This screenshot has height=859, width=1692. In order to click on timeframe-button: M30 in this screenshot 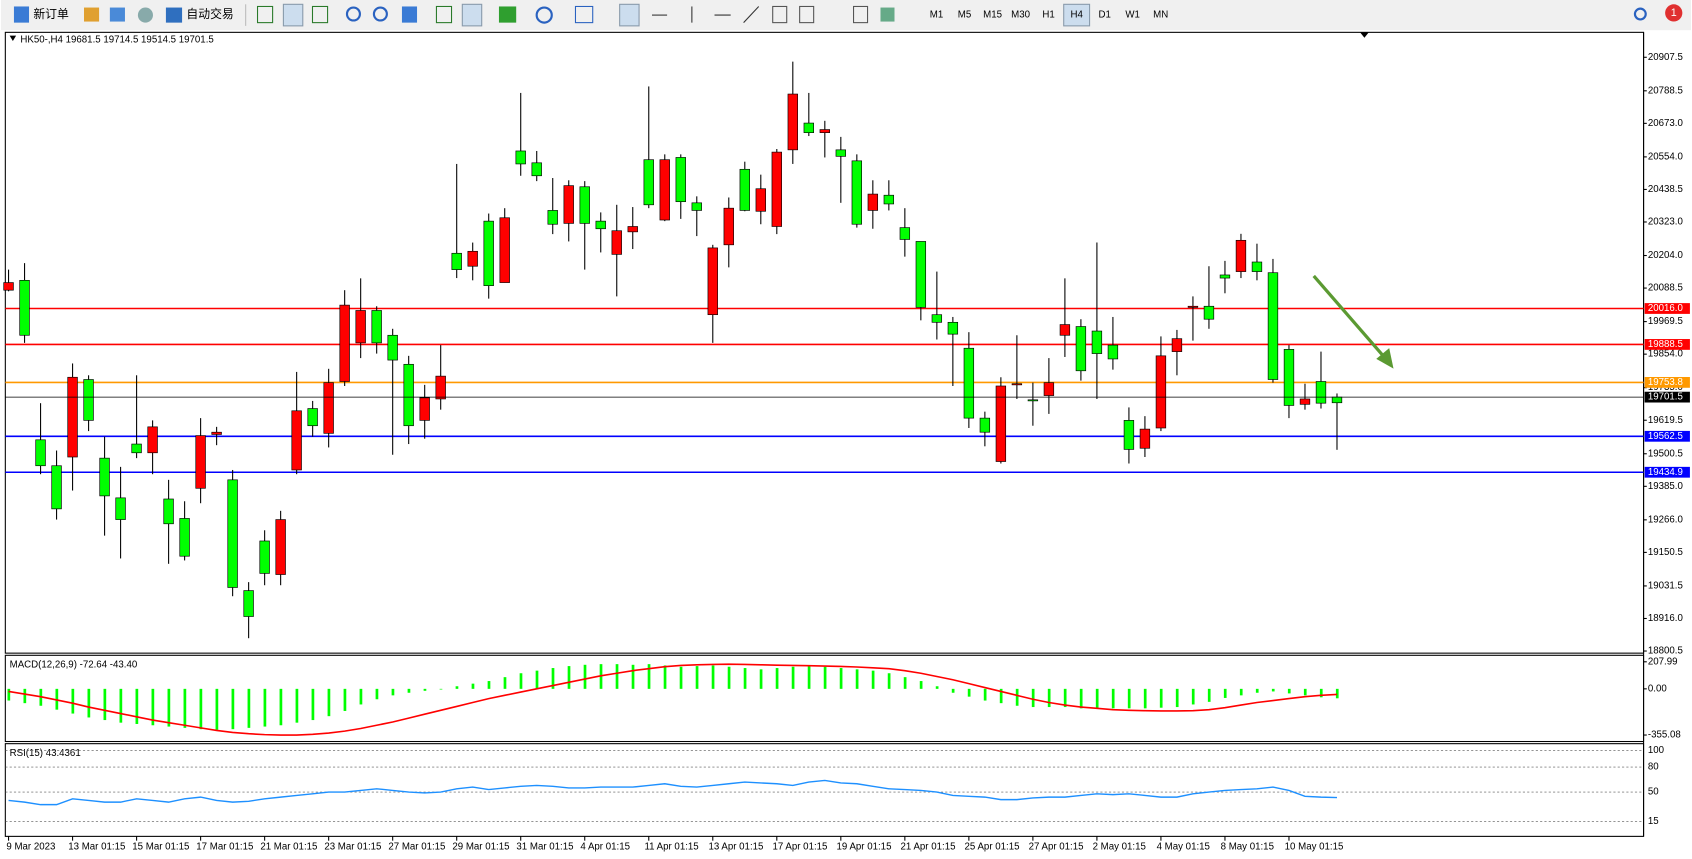, I will do `click(1020, 15)`.